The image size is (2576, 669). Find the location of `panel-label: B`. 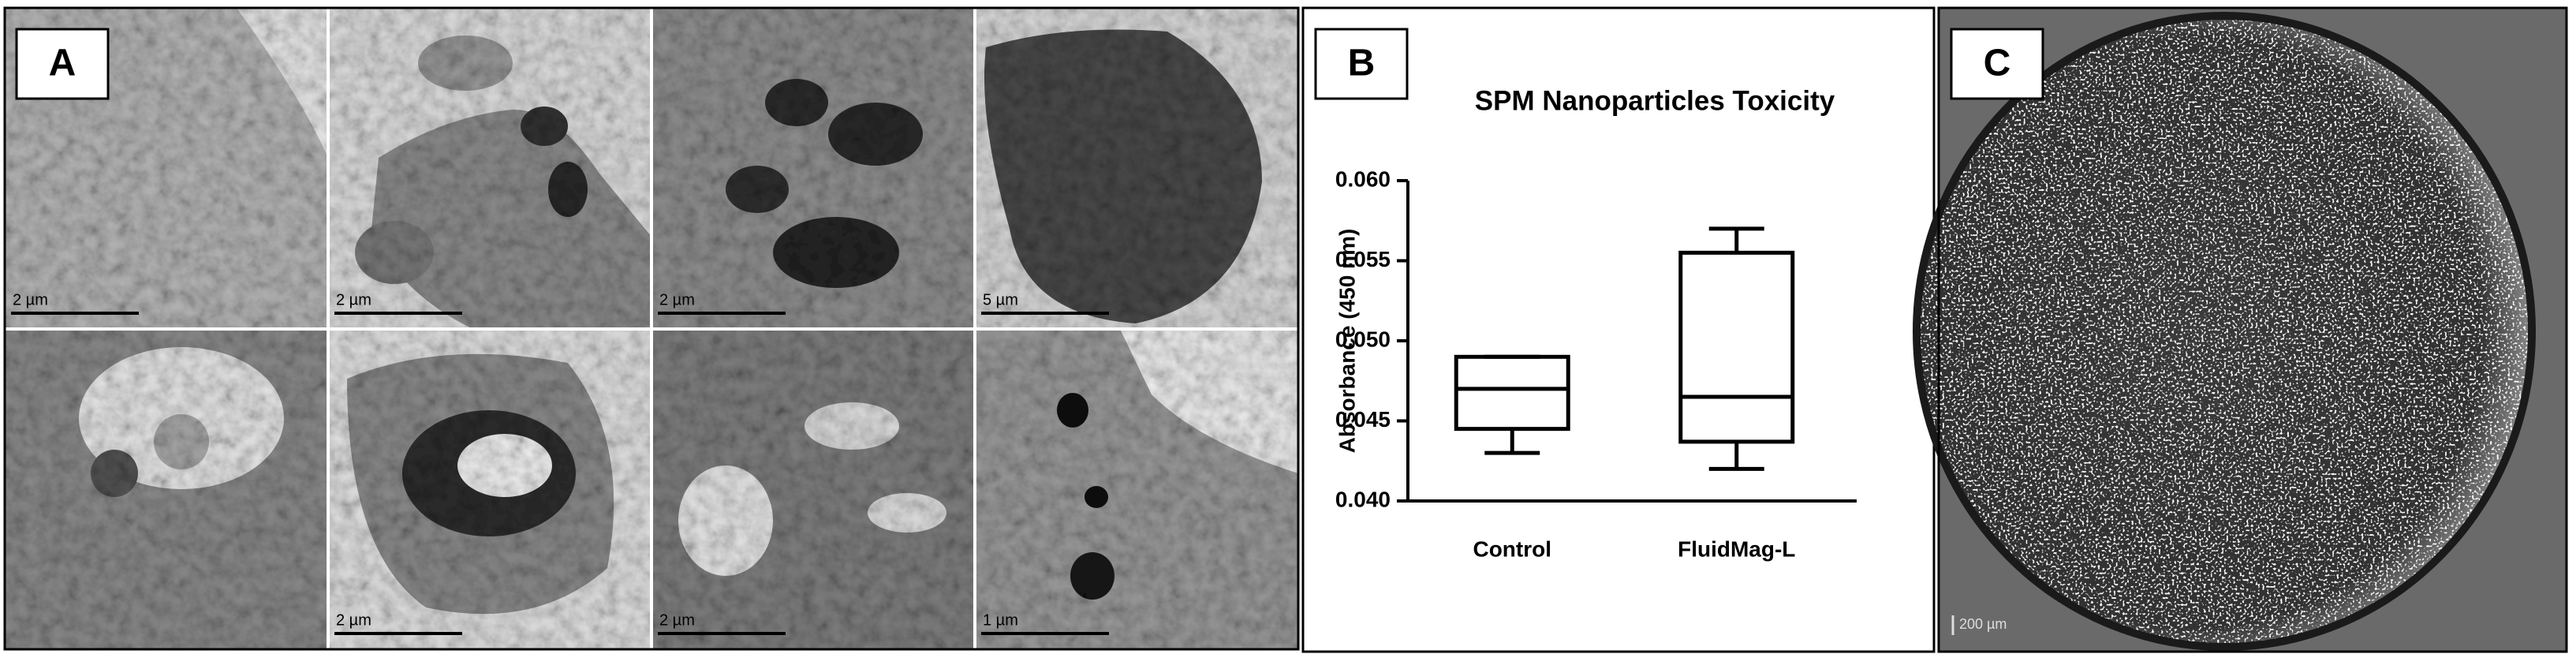

panel-label: B is located at coordinates (1362, 63).